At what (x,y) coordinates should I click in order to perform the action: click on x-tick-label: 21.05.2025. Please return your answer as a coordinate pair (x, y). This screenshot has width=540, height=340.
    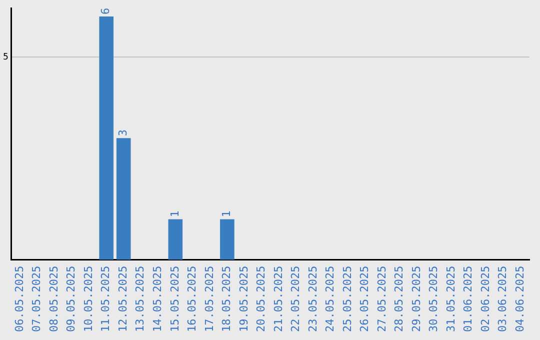
    Looking at the image, I should click on (278, 299).